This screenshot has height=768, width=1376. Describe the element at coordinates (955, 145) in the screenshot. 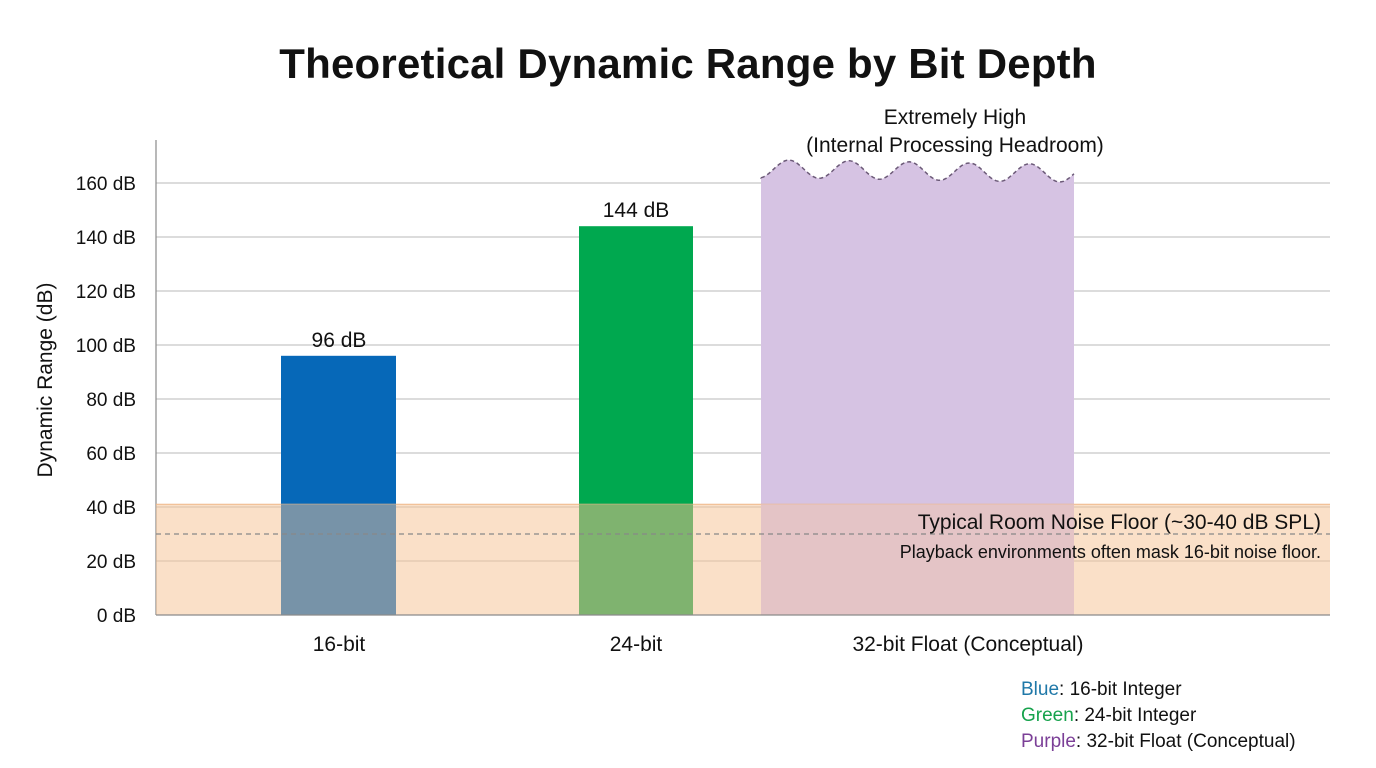

I see `extreme-annotation-line-2: (Internal Processing Headroom)` at that location.